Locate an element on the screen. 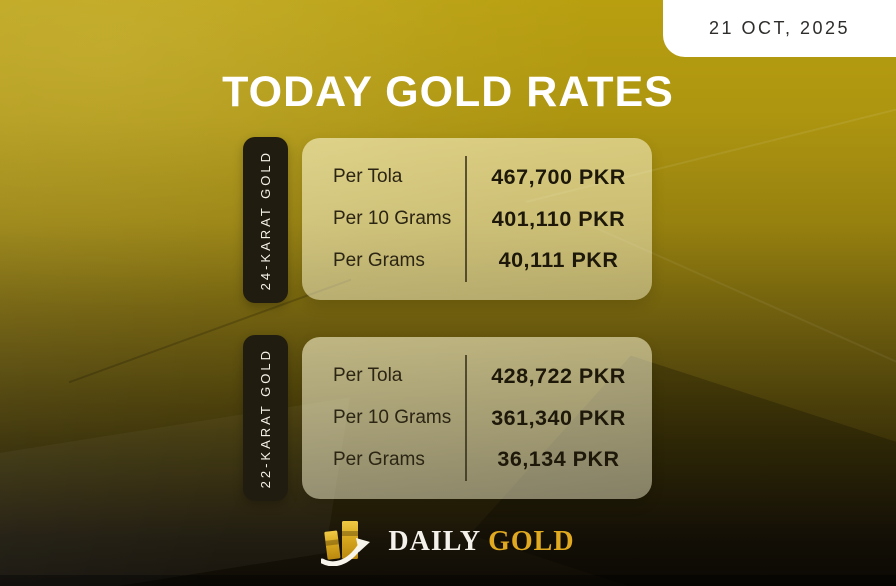 Image resolution: width=896 pixels, height=586 pixels. rate-value: 361,340 PKR is located at coordinates (558, 417).